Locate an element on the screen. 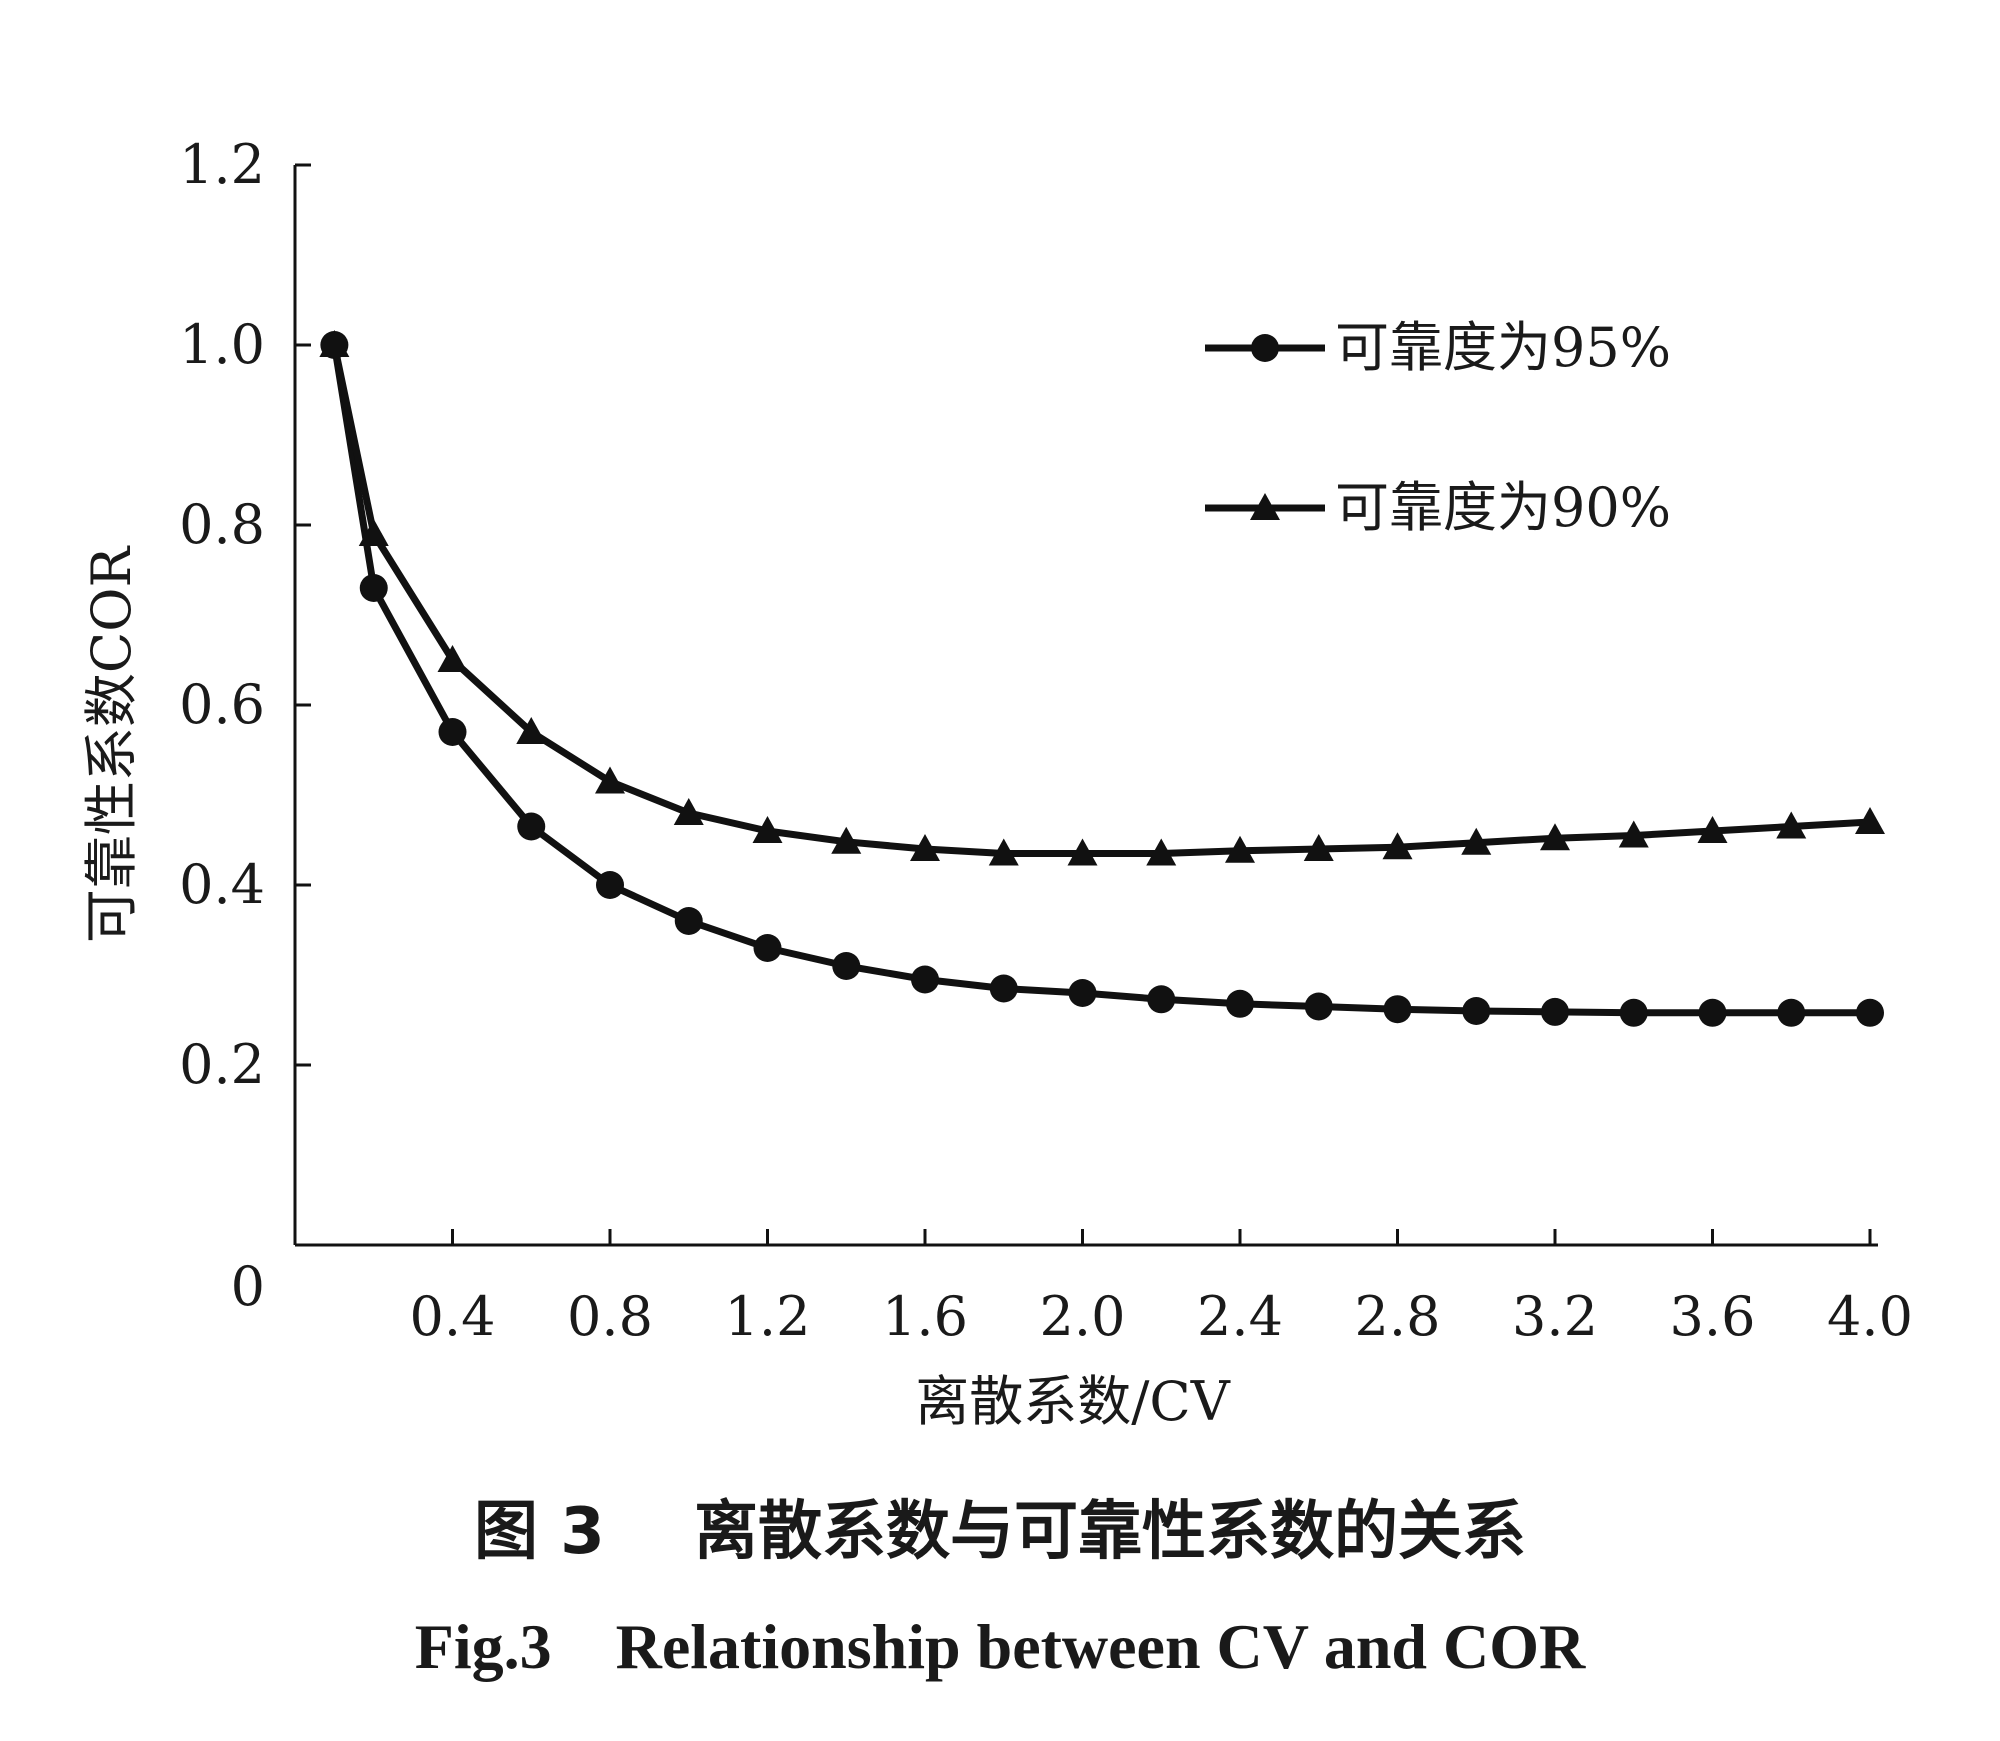 The height and width of the screenshot is (1741, 2000). legend-item-2: 可靠度为90% is located at coordinates (1438, 507).